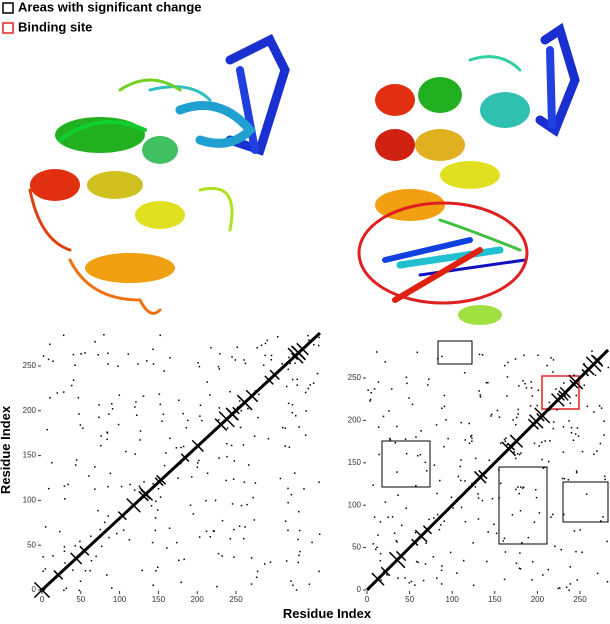 This screenshot has width=610, height=624. I want to click on y-tick-label: 100, so click(355, 504).